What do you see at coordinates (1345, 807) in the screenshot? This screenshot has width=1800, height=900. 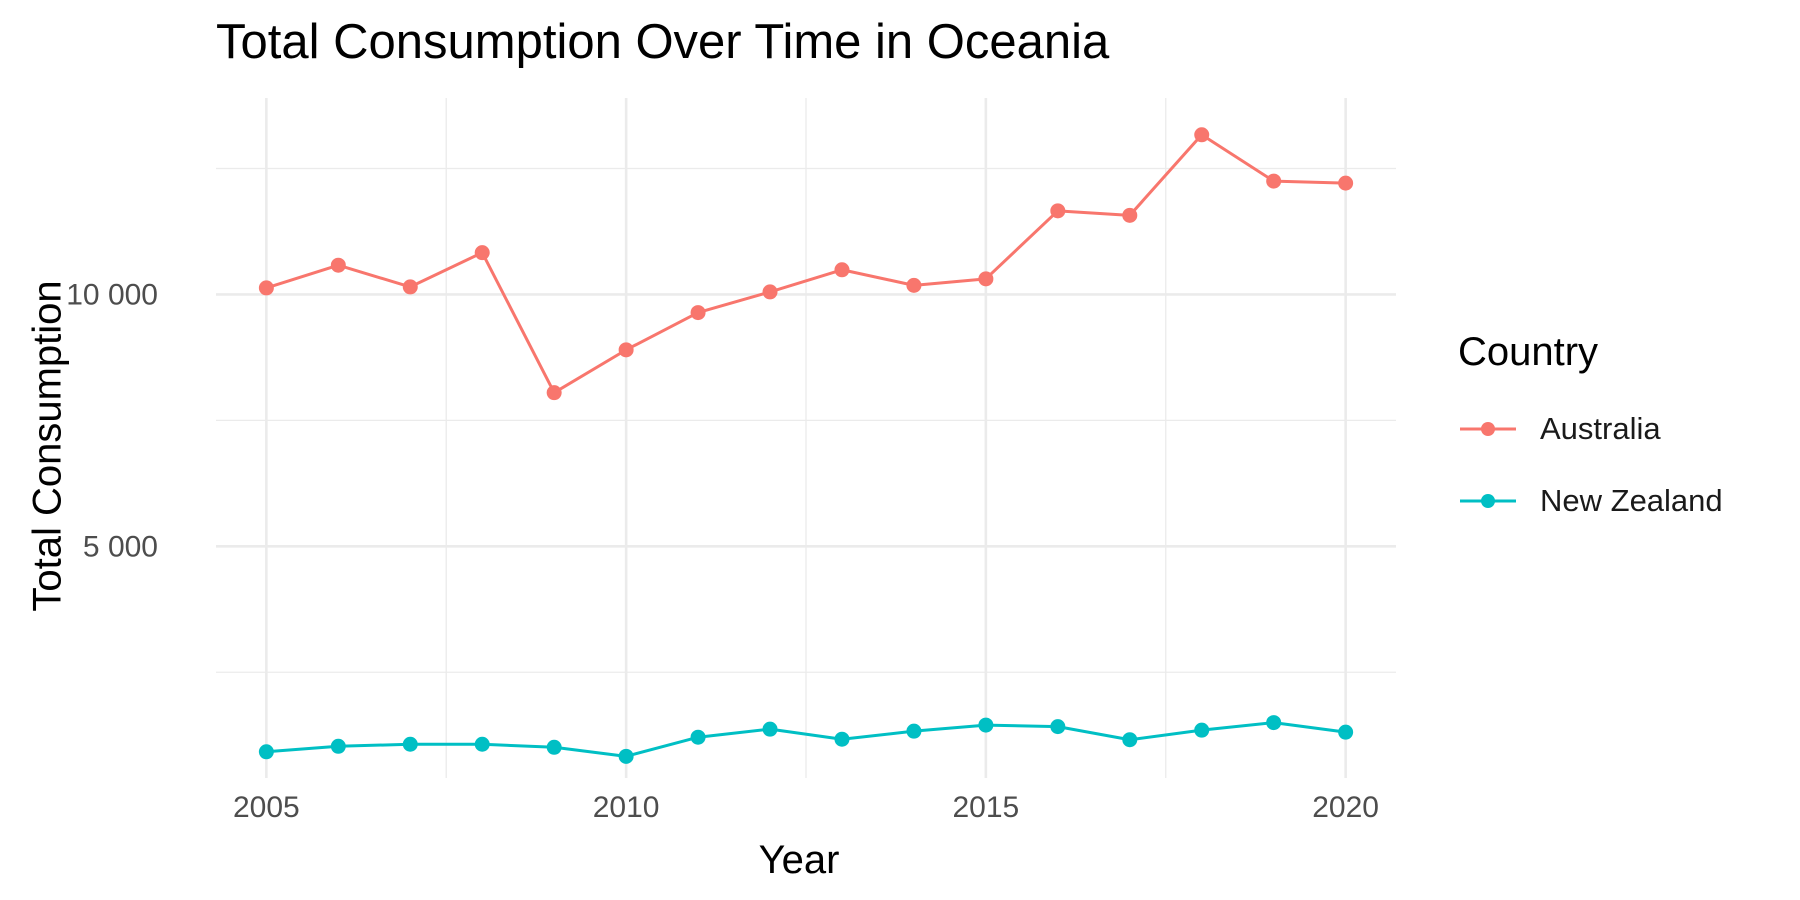 I see `x-tick-label: 2020` at bounding box center [1345, 807].